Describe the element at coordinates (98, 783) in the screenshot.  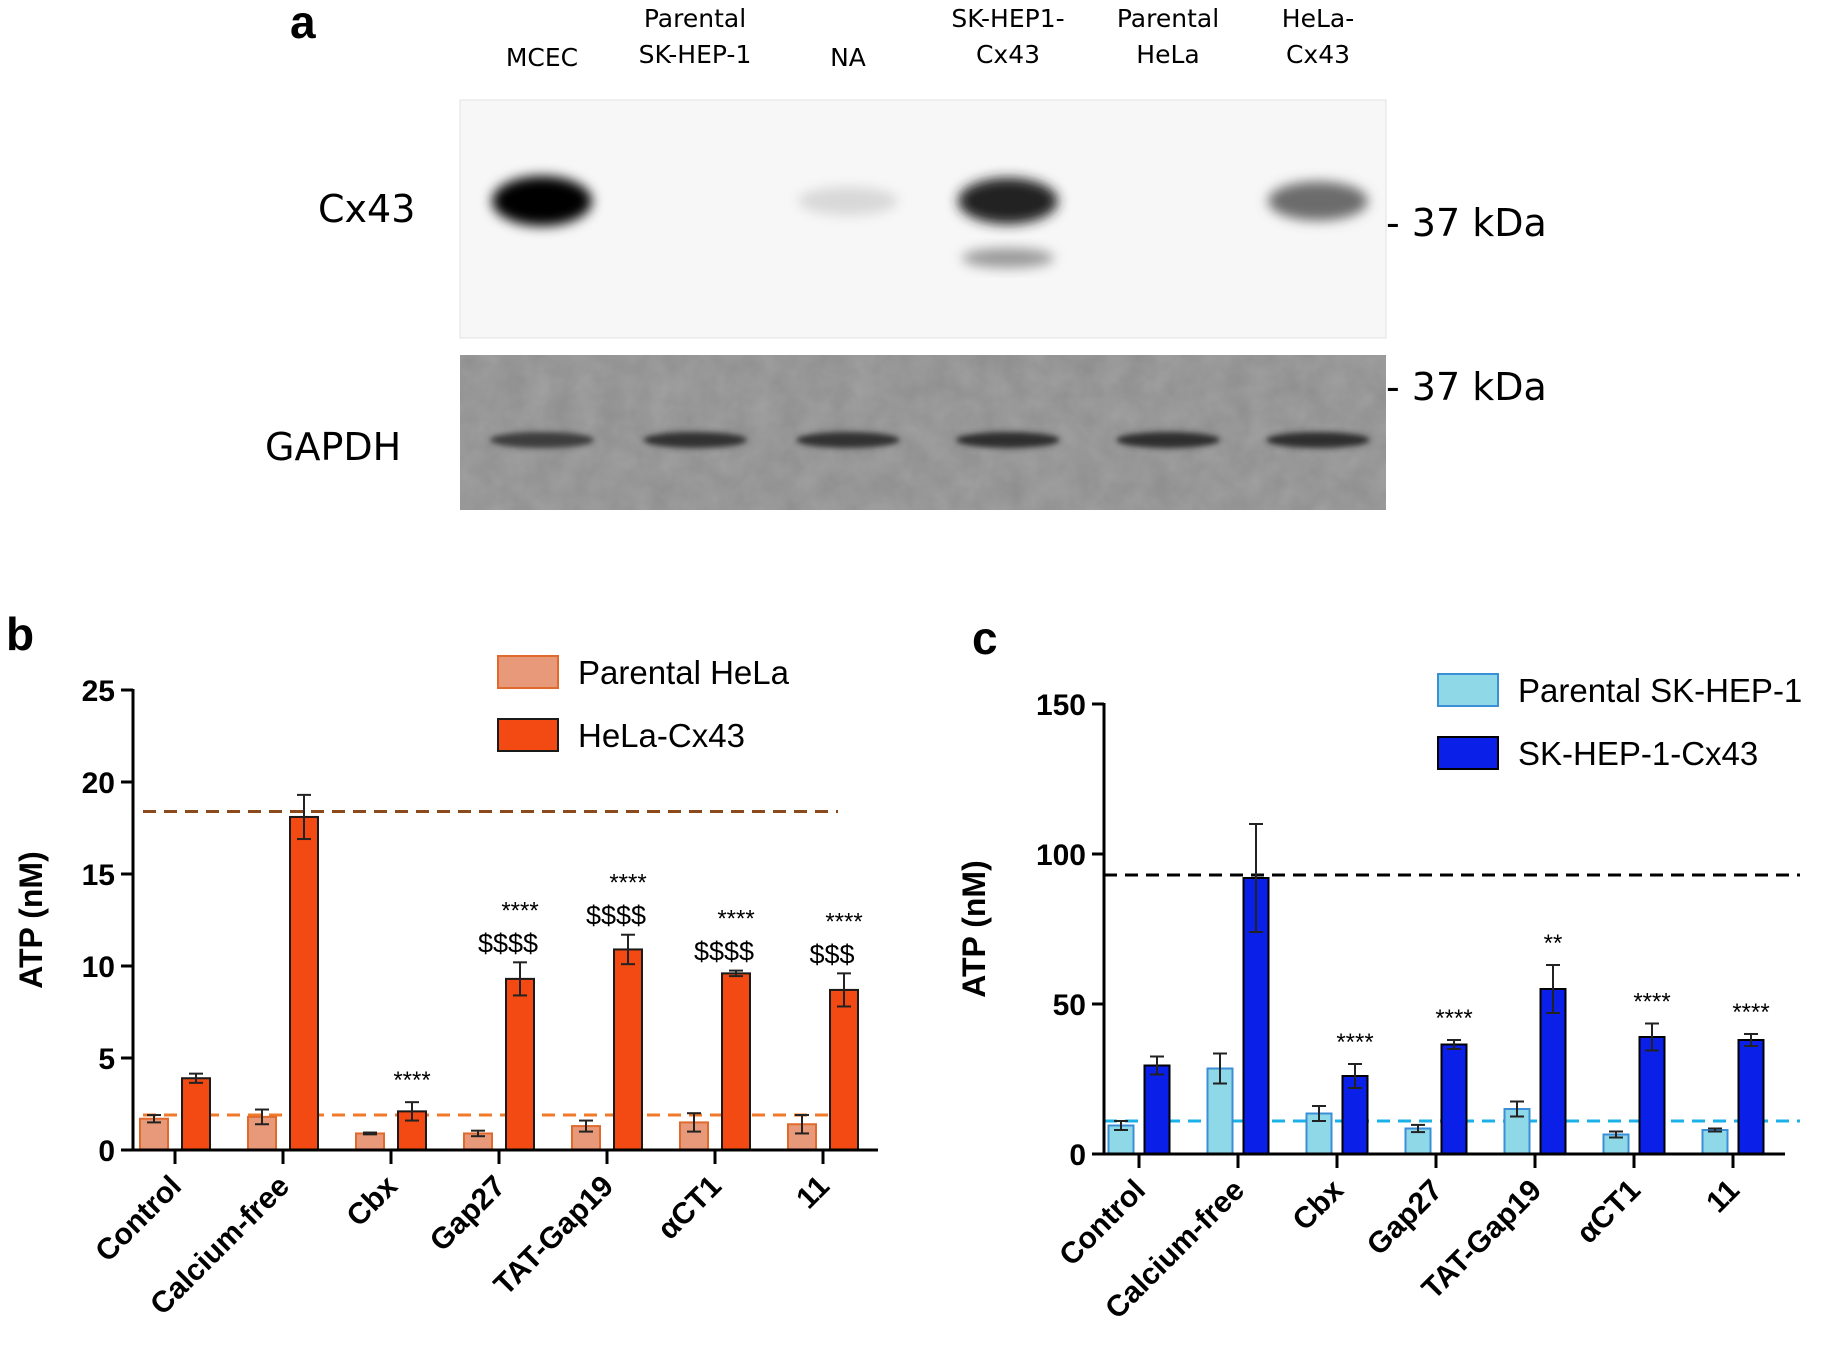
I see `y-tick-label: 20` at that location.